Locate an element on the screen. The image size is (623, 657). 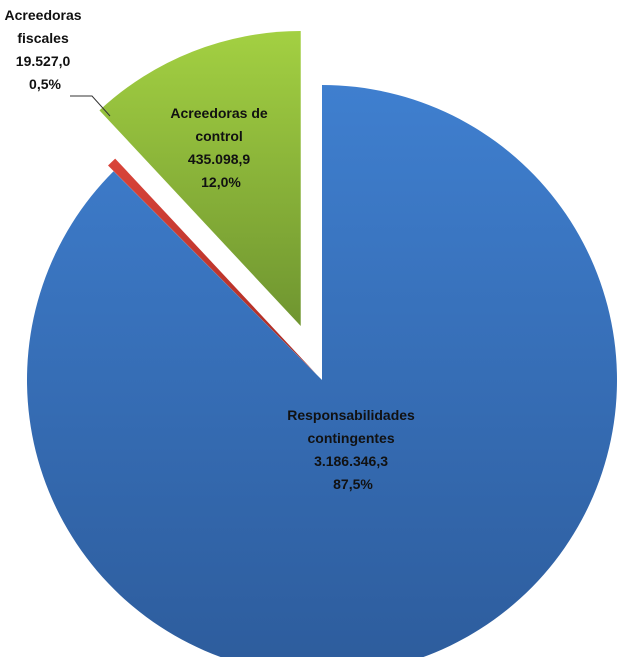
label-line: Acreedoras is located at coordinates (43, 15).